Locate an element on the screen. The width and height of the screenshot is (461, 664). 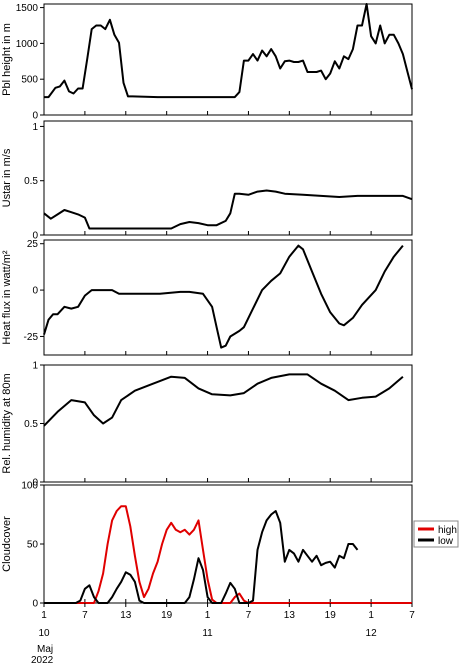
legend-low-label: low is located at coordinates (446, 541).